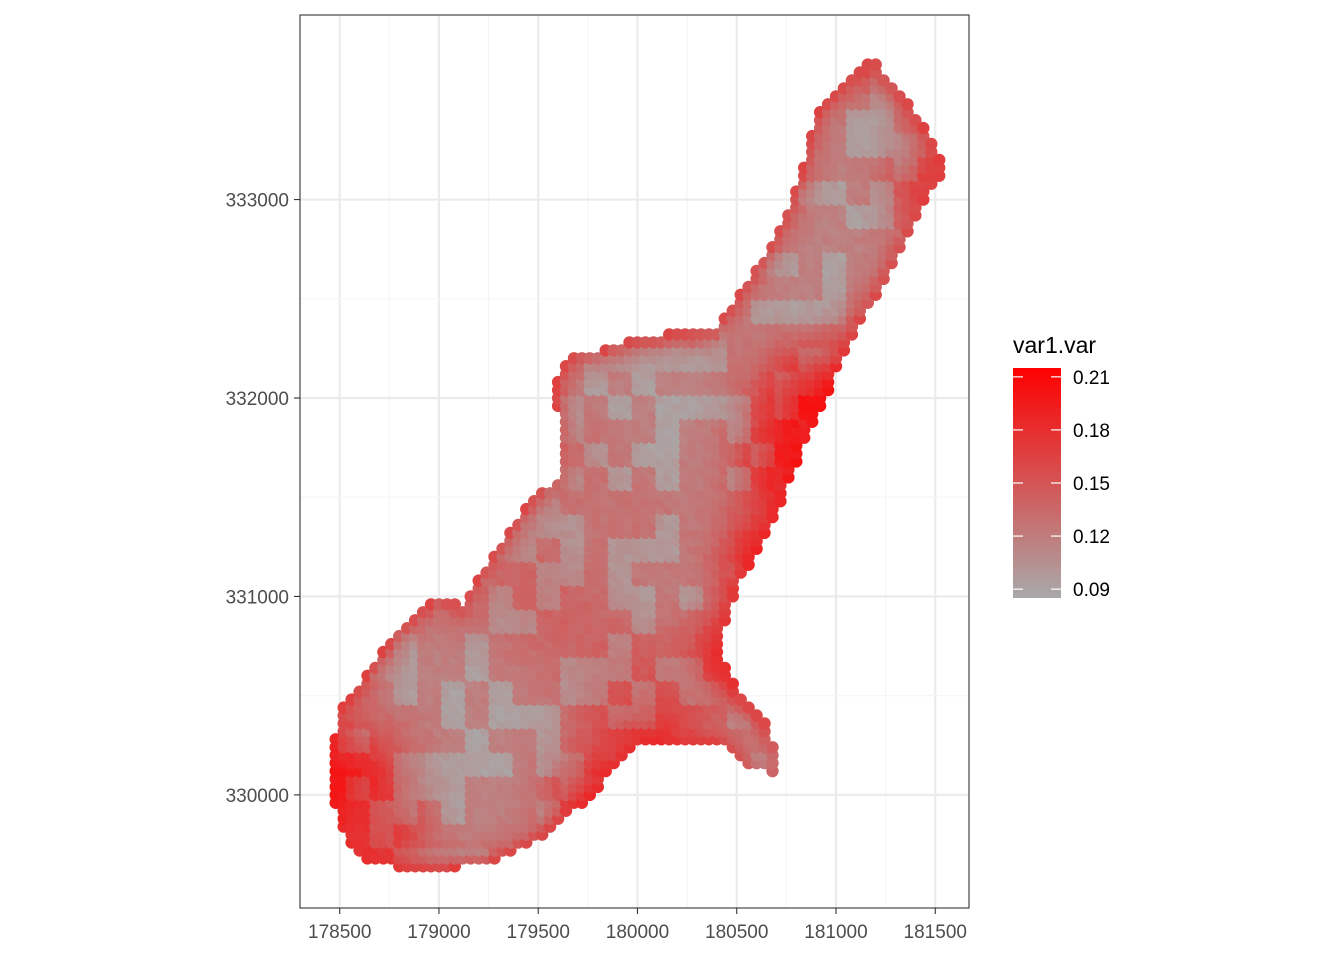 The image size is (1344, 960). What do you see at coordinates (736, 932) in the screenshot?
I see `x-tick-label: 180500` at bounding box center [736, 932].